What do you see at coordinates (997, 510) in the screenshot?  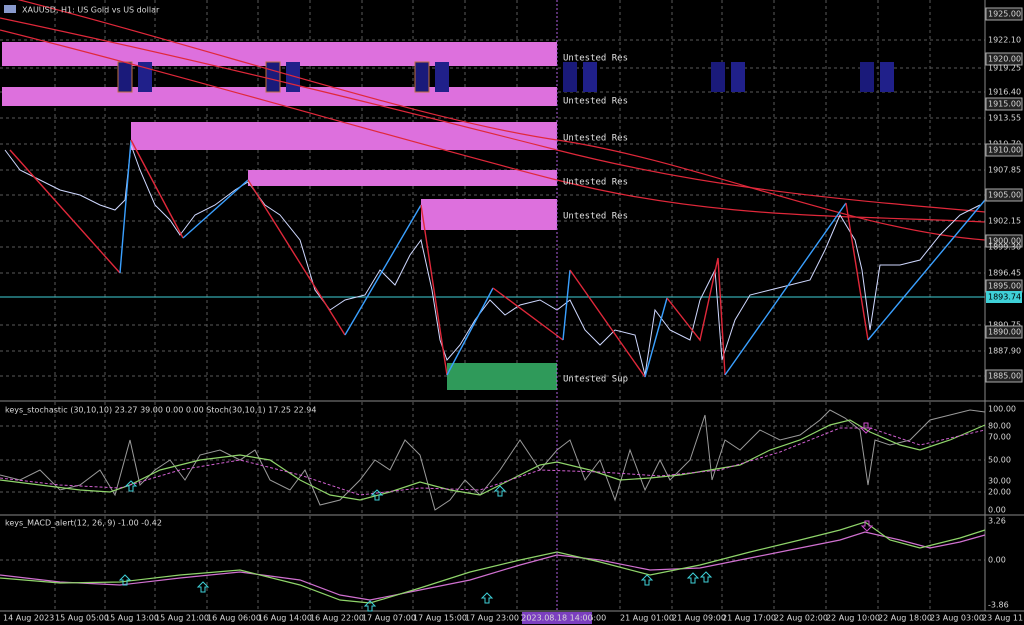 I see `stoch-axis-label: 0.00` at bounding box center [997, 510].